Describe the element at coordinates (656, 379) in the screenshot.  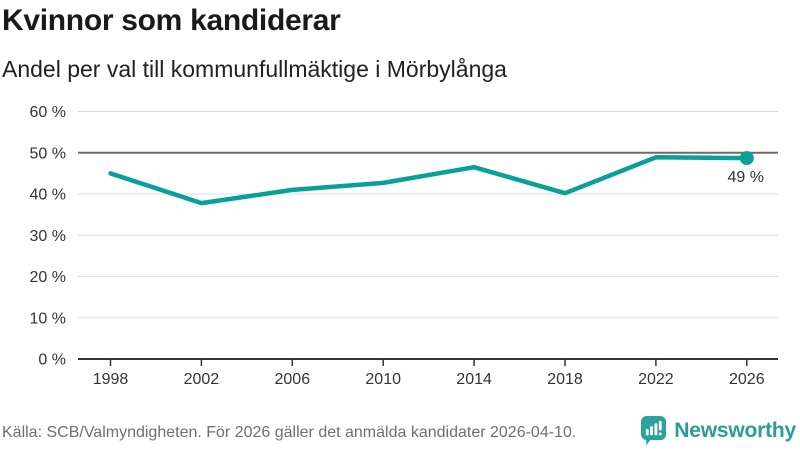
I see `x-tick-label: 2022` at that location.